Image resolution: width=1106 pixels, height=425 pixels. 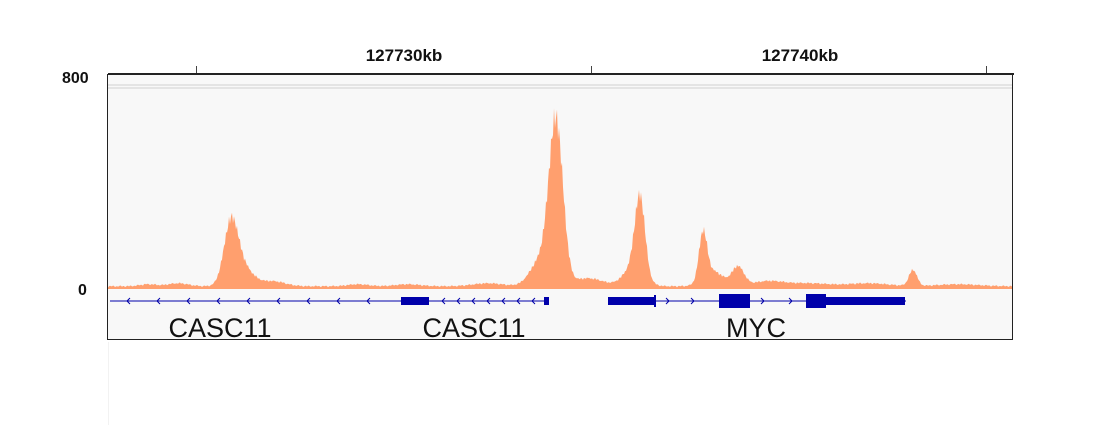 What do you see at coordinates (108, 383) in the screenshot?
I see `panel-guide-line` at bounding box center [108, 383].